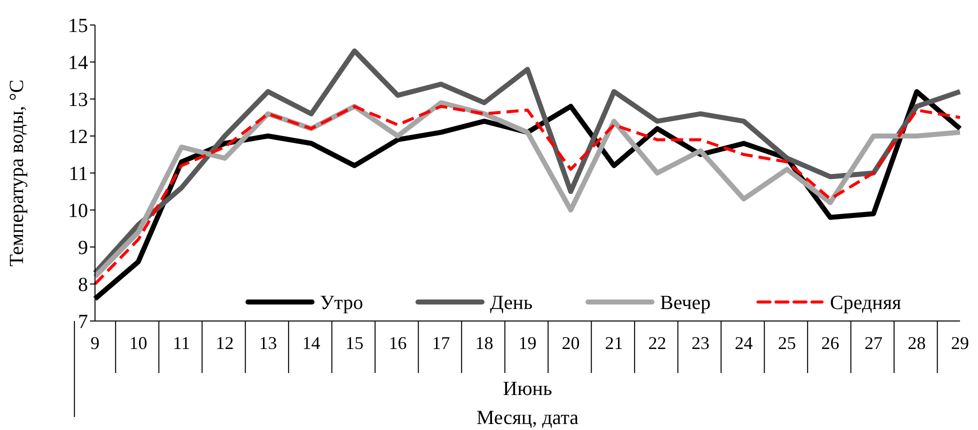  Describe the element at coordinates (614, 343) in the screenshot. I see `x-tick-label: 21` at that location.